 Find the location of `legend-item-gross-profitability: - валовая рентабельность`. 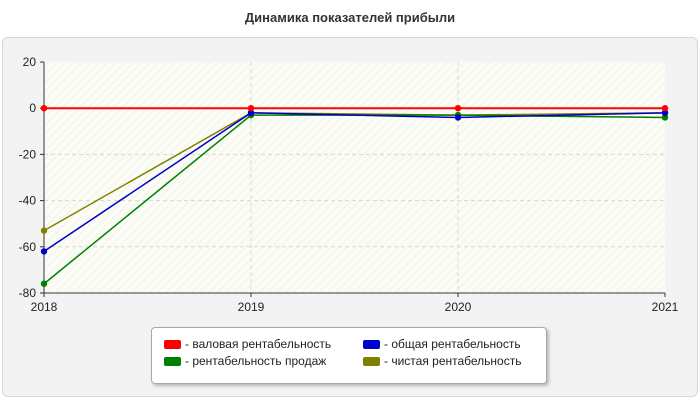

legend-item-gross-profitability: - валовая рентабельность is located at coordinates (247, 344).